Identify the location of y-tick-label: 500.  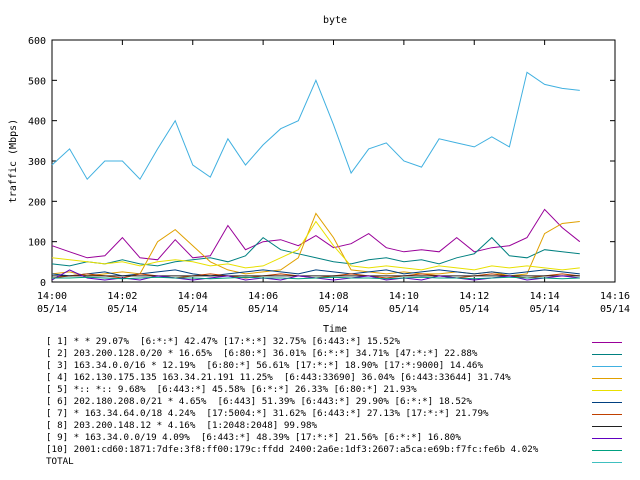
(37, 81).